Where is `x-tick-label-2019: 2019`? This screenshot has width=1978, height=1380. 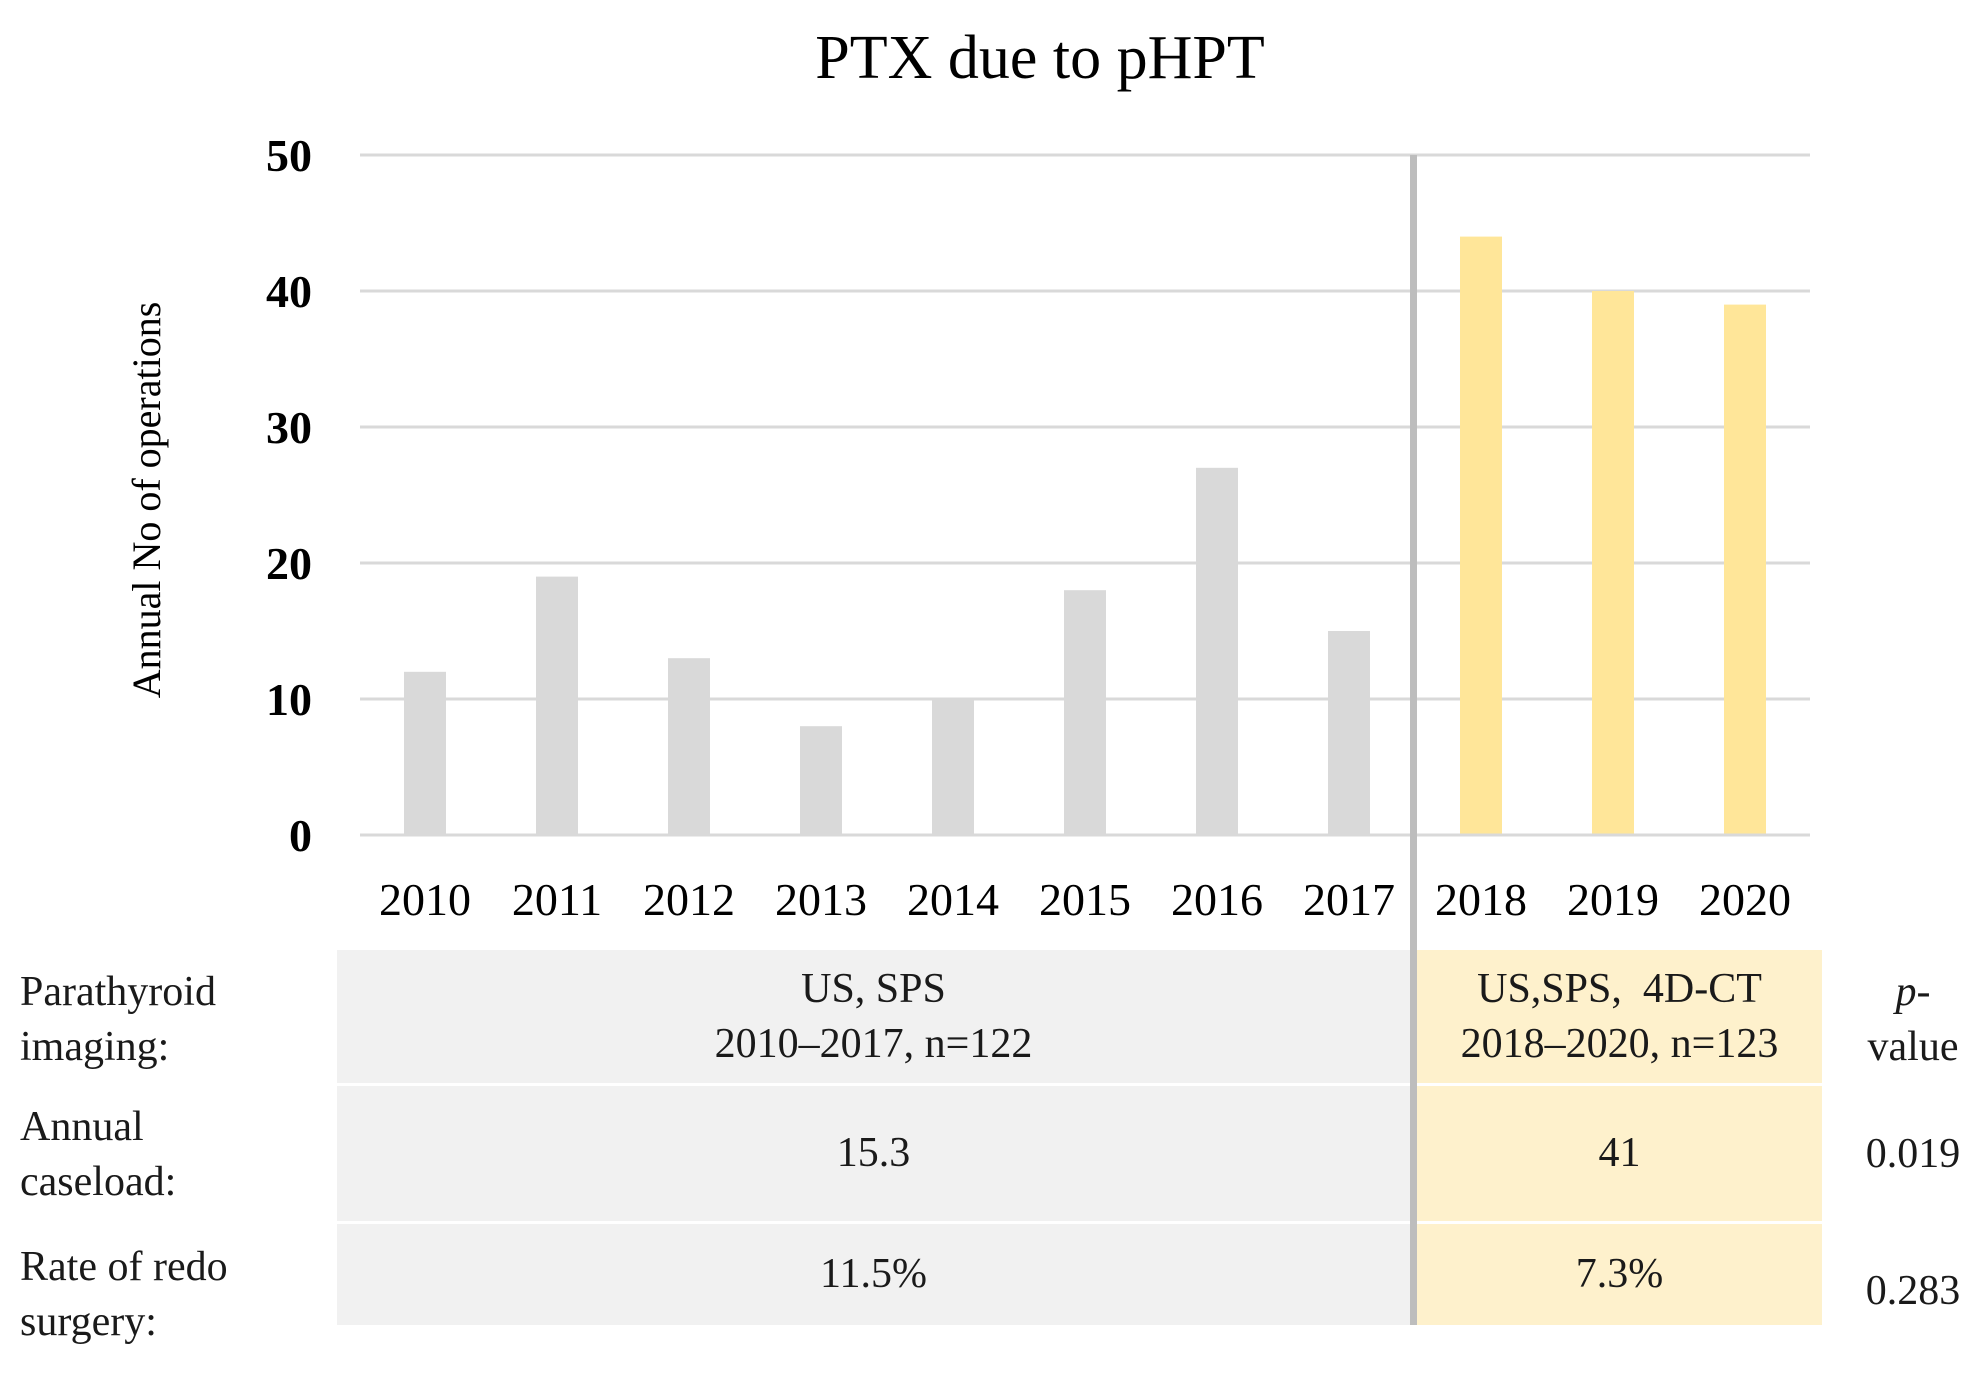 x-tick-label-2019: 2019 is located at coordinates (1613, 899).